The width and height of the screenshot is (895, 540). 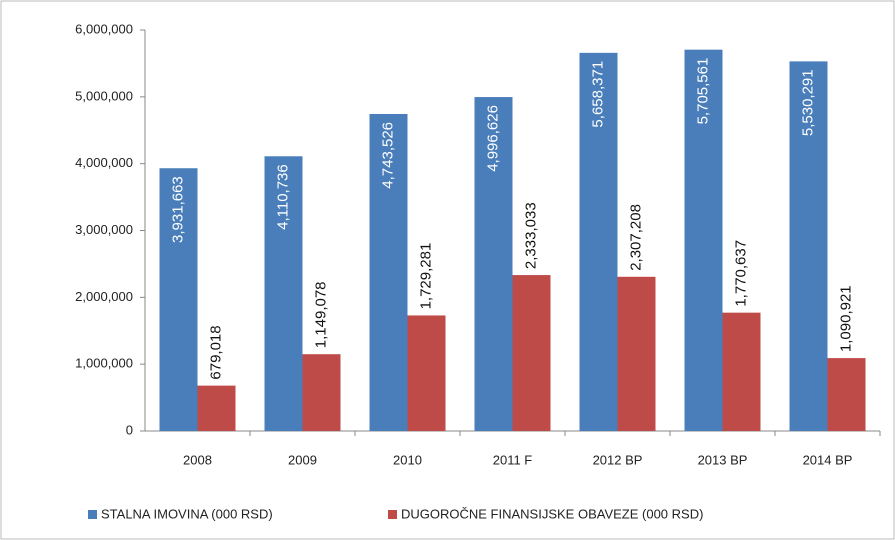 What do you see at coordinates (425, 276) in the screenshot?
I see `value-label: 1,729,281` at bounding box center [425, 276].